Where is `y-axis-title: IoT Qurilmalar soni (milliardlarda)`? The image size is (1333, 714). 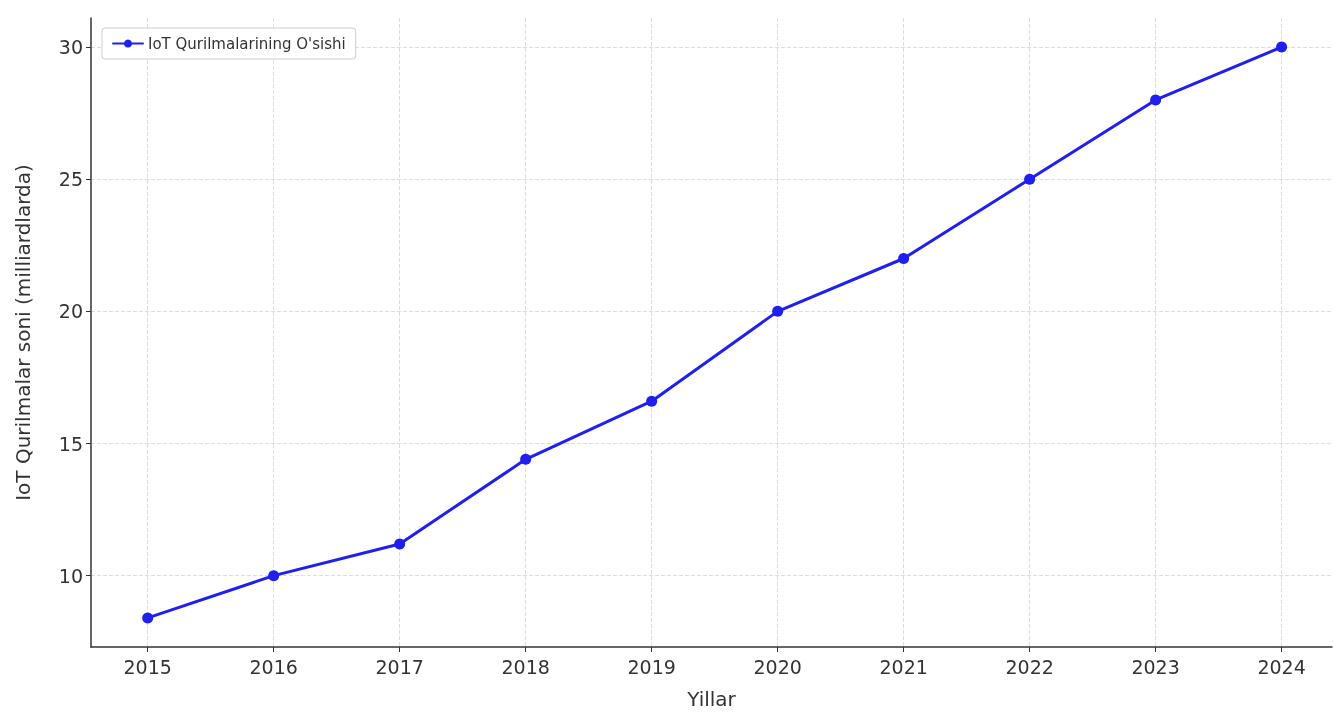
y-axis-title: IoT Qurilmalar soni (milliardlarda) is located at coordinates (23, 332).